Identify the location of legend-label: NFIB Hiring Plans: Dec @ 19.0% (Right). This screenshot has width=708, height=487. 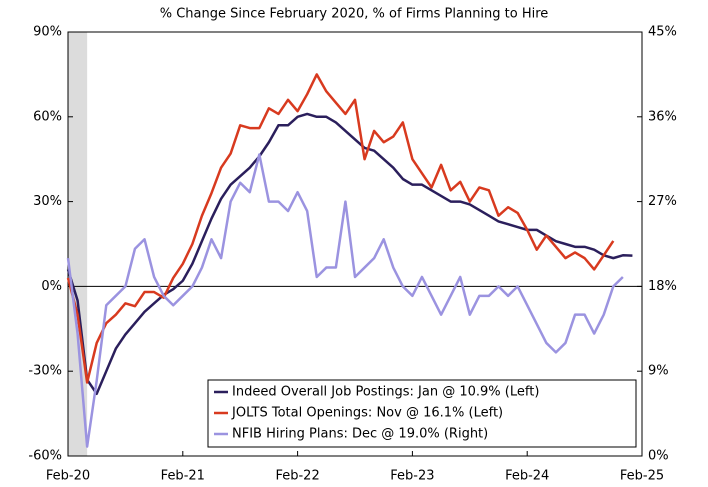
(360, 434).